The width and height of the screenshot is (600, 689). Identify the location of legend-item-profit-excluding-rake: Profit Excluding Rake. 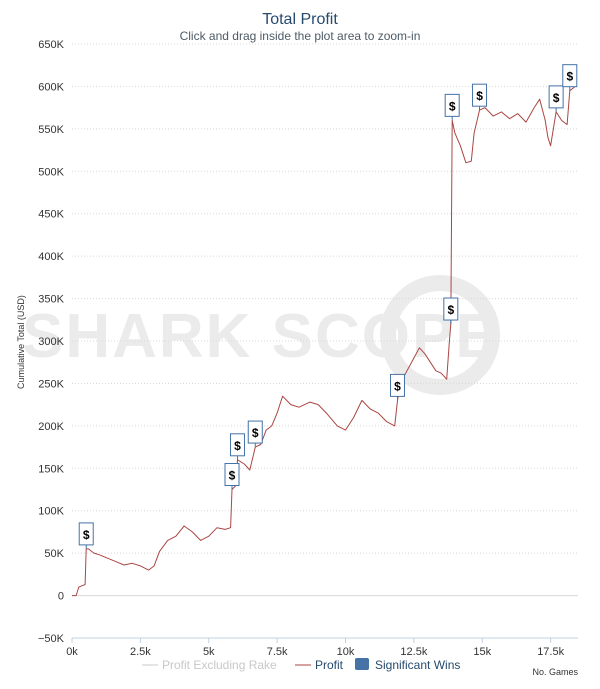
(209, 665).